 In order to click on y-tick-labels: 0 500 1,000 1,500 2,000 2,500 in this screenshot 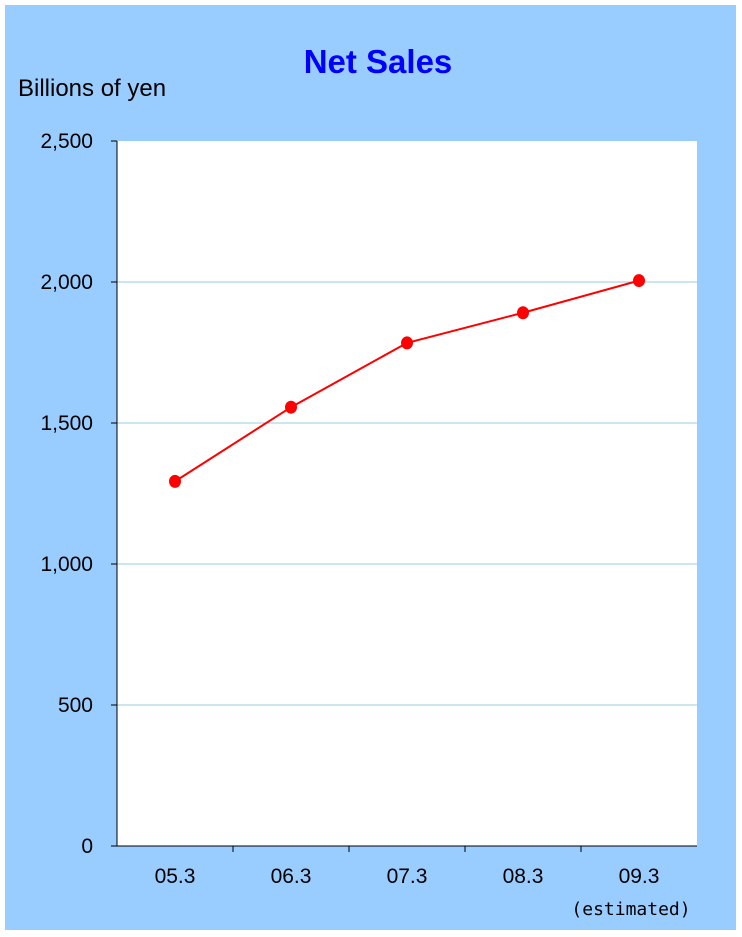, I will do `click(66, 494)`.